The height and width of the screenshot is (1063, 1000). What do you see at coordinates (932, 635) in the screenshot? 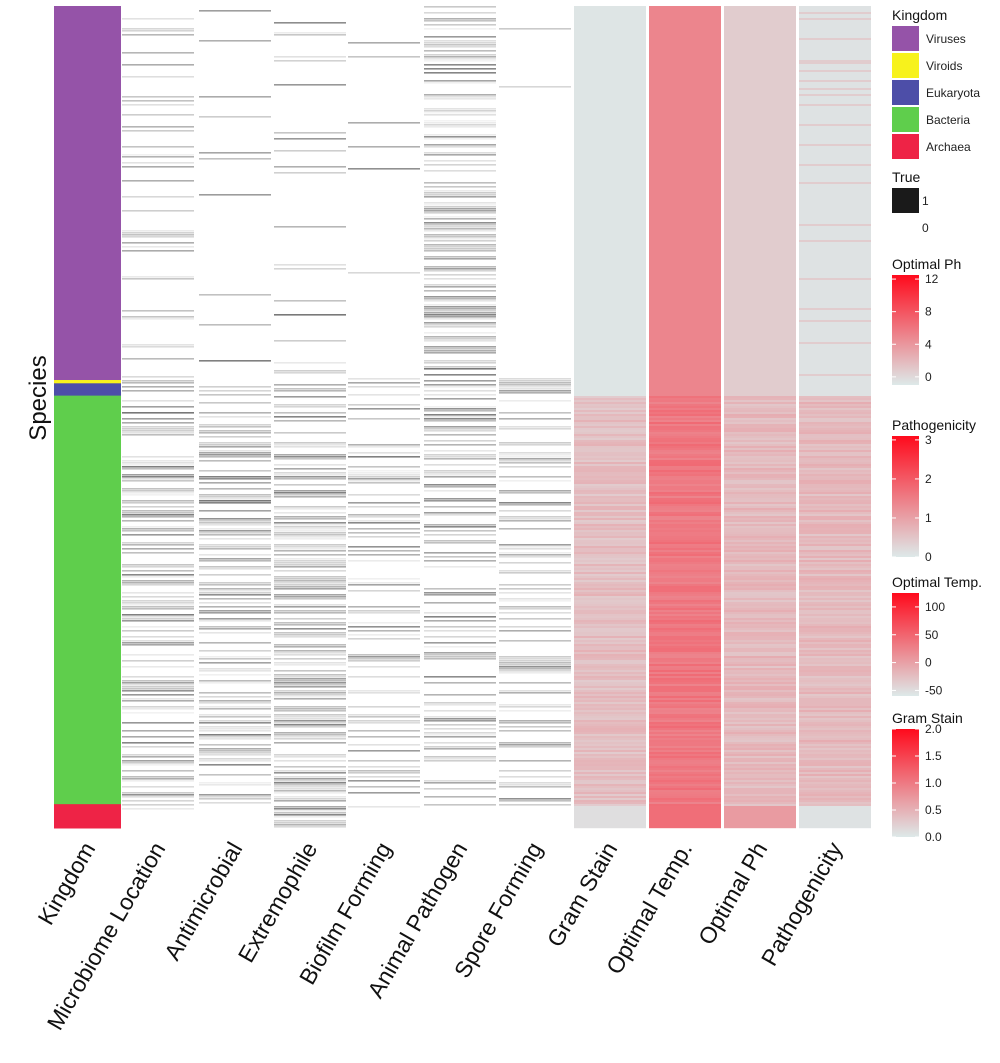
I see `legend-gradient-tick-2-1: 50` at bounding box center [932, 635].